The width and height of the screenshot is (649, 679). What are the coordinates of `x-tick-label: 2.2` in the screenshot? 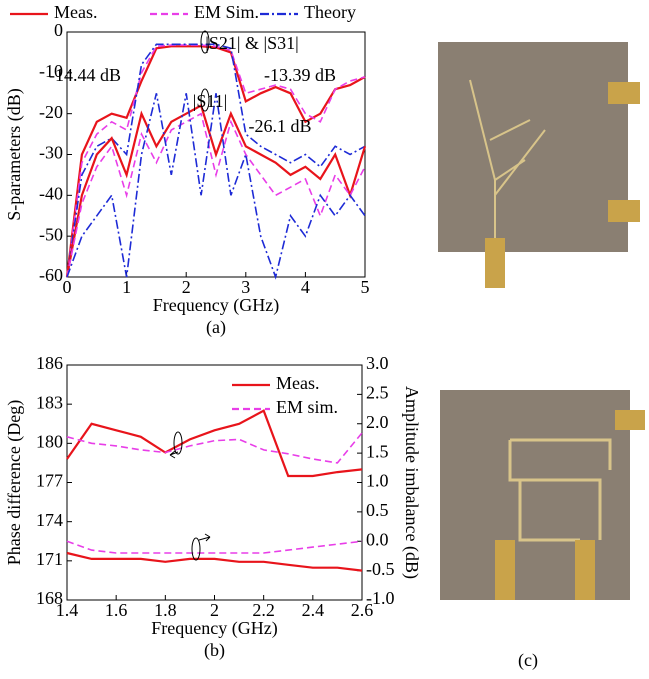 It's located at (263, 610).